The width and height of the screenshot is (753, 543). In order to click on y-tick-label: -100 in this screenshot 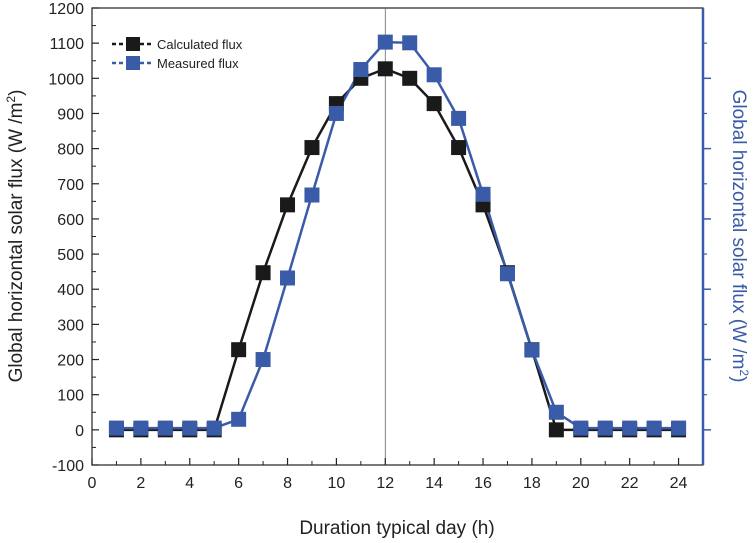, I will do `click(68, 466)`.